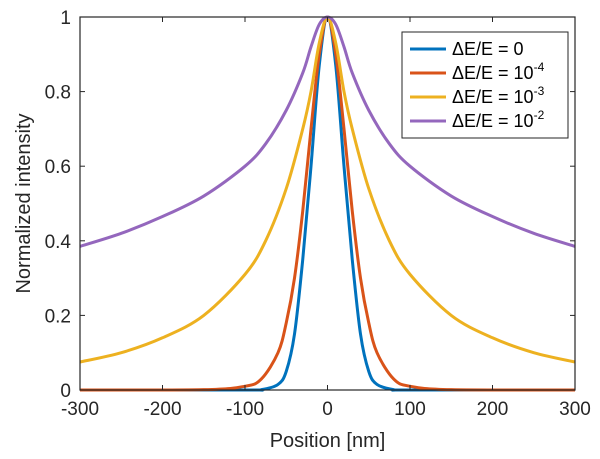  Describe the element at coordinates (80, 409) in the screenshot. I see `x-tick-label: -300` at that location.